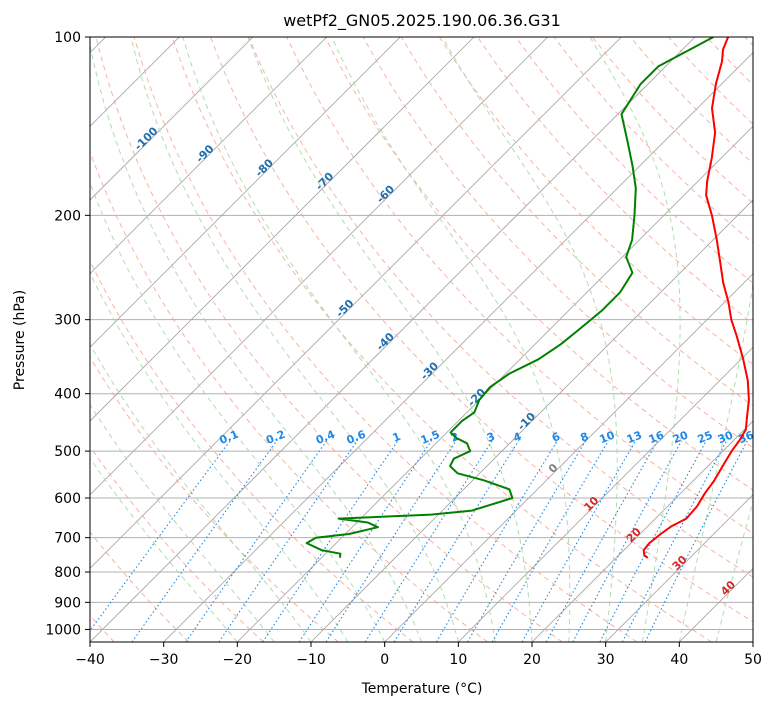  What do you see at coordinates (67, 573) in the screenshot?
I see `y-tick-label: 800` at bounding box center [67, 573].